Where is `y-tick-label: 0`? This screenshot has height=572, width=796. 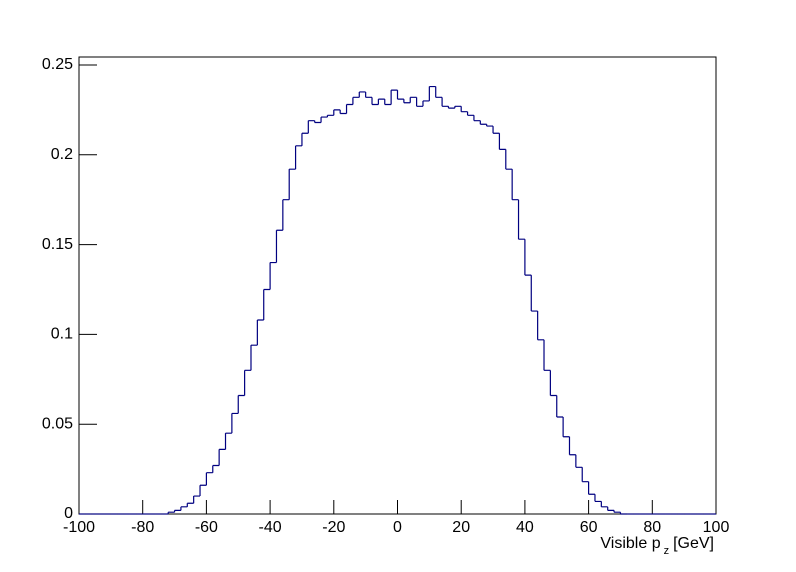 y-tick-label: 0 is located at coordinates (68, 513).